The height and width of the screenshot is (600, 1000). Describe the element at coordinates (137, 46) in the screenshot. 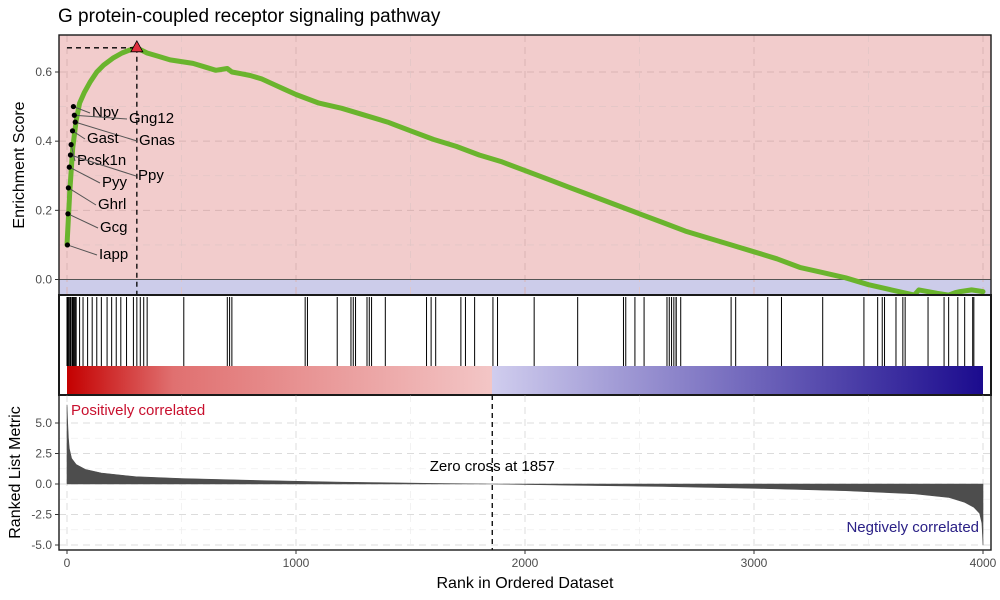

I see `peak-marker` at that location.